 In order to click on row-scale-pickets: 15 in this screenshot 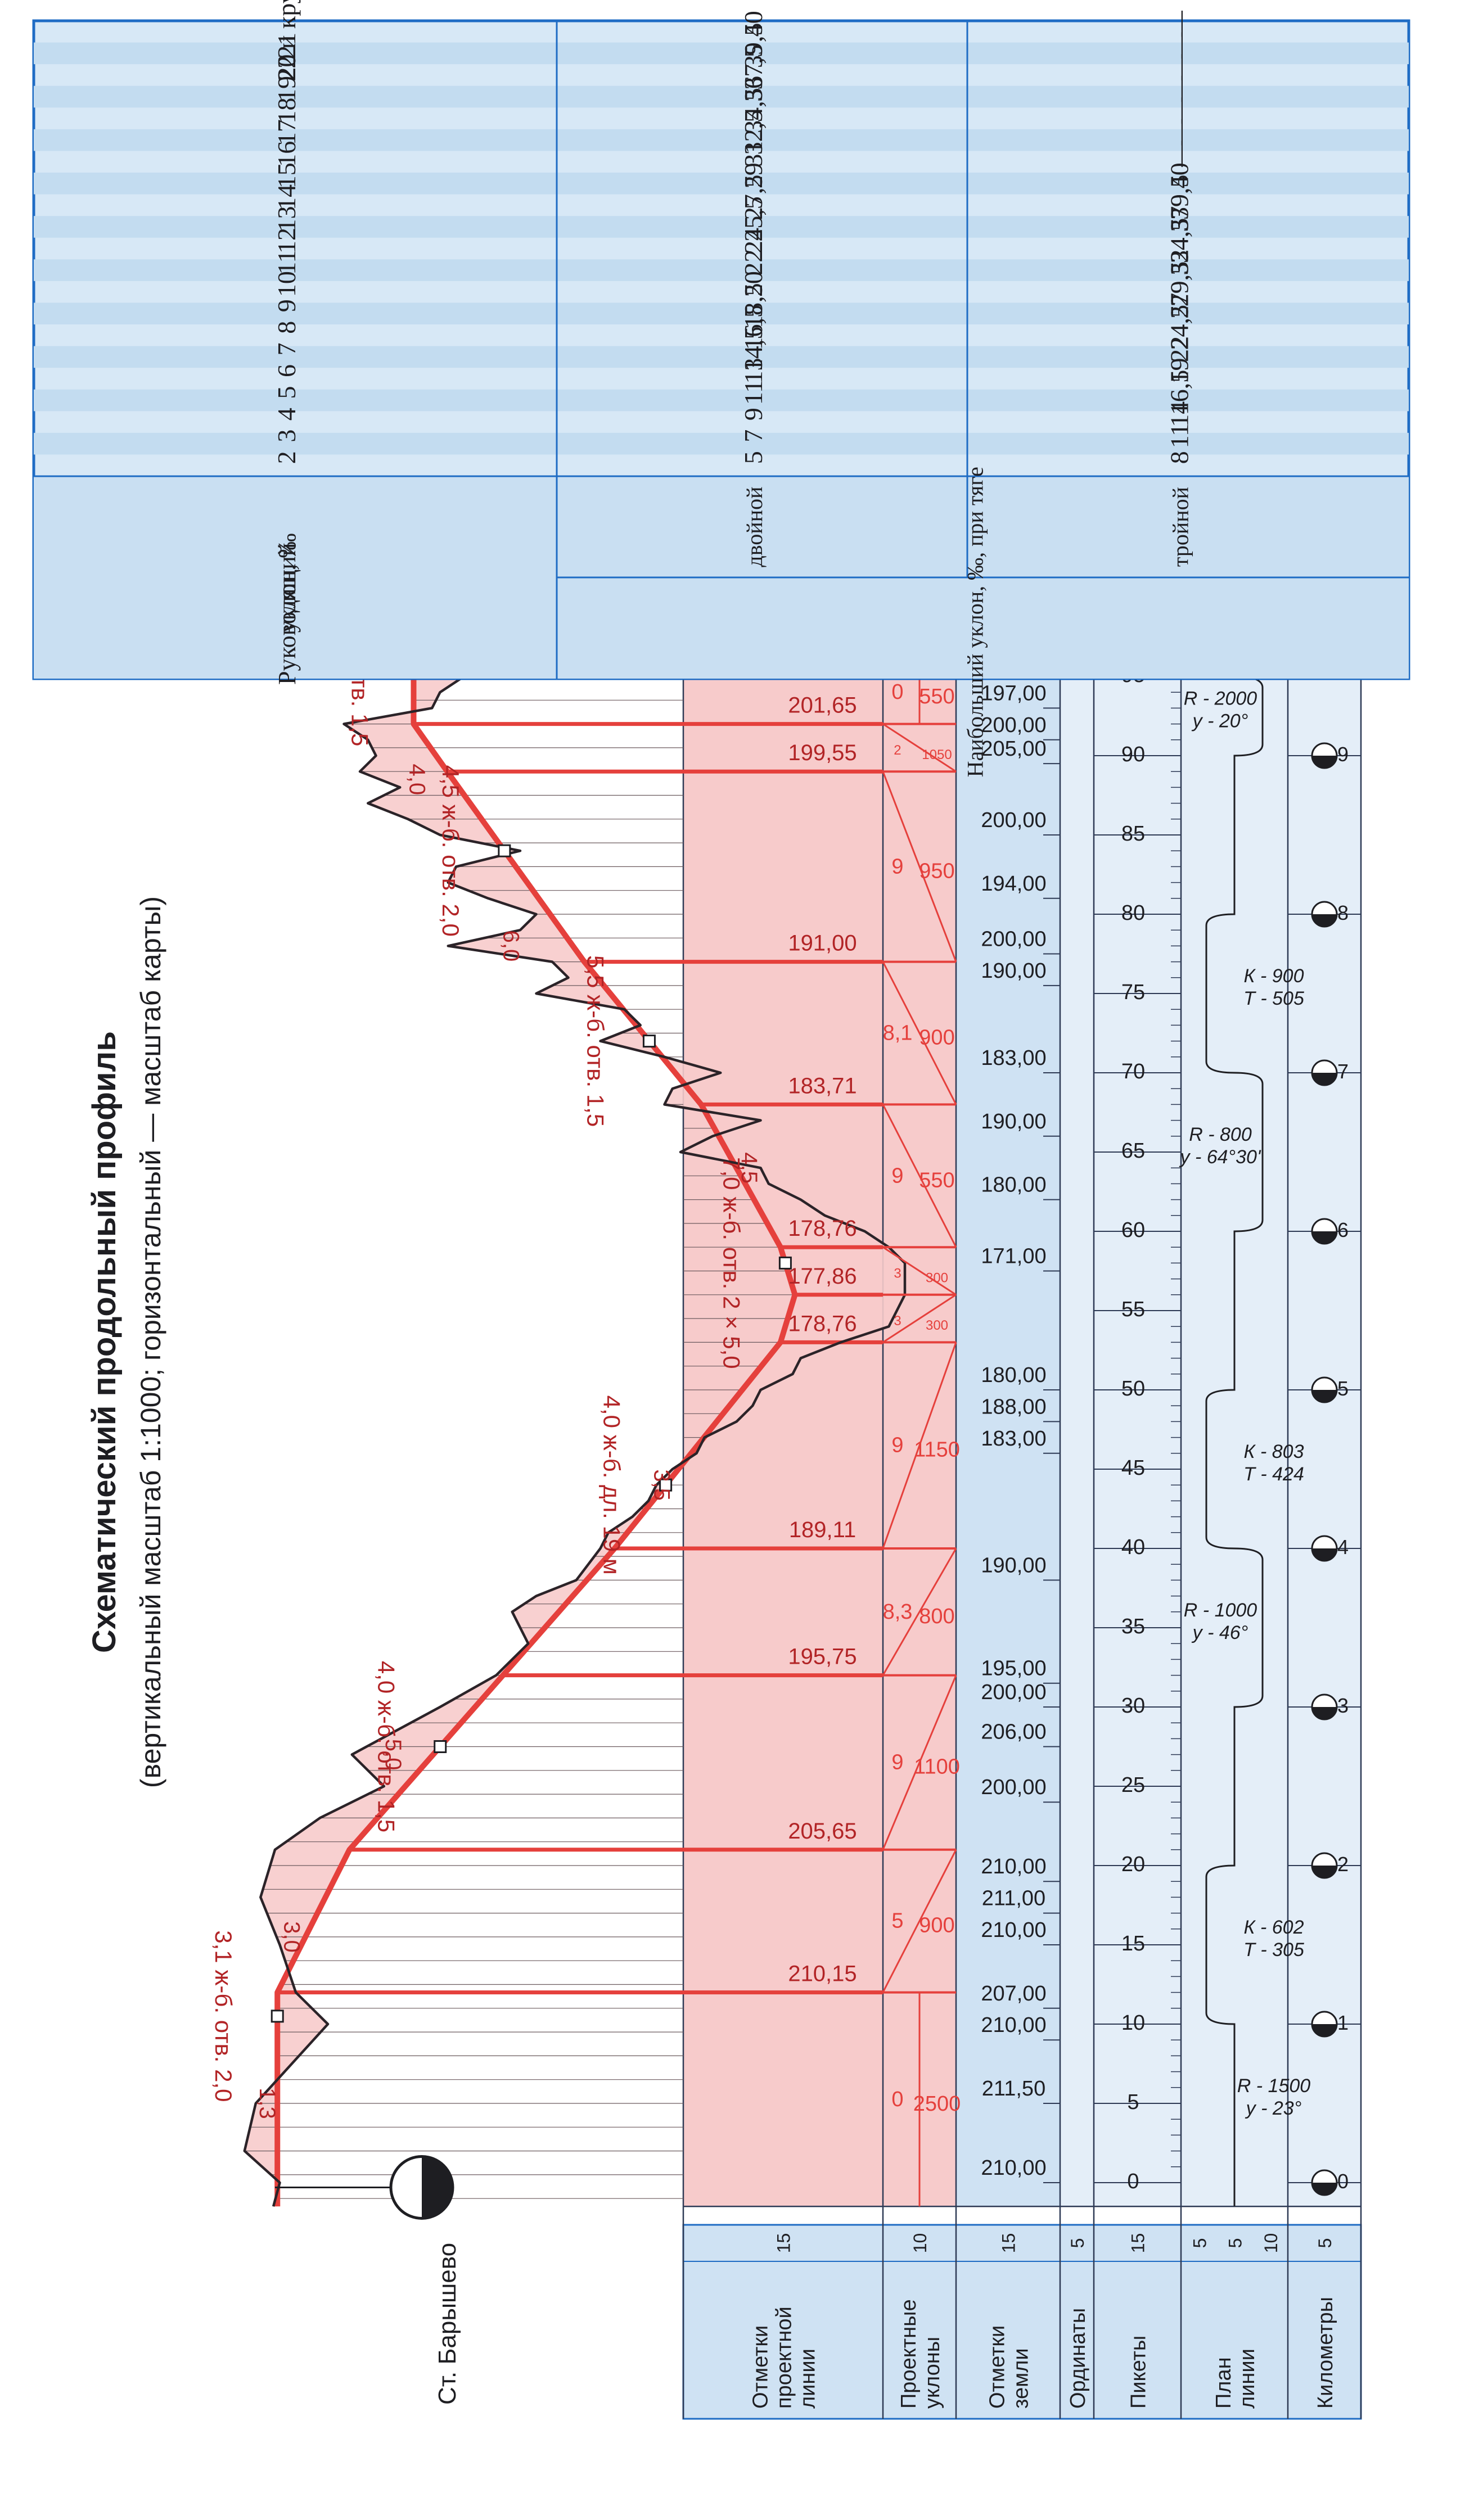, I will do `click(1138, 2243)`.